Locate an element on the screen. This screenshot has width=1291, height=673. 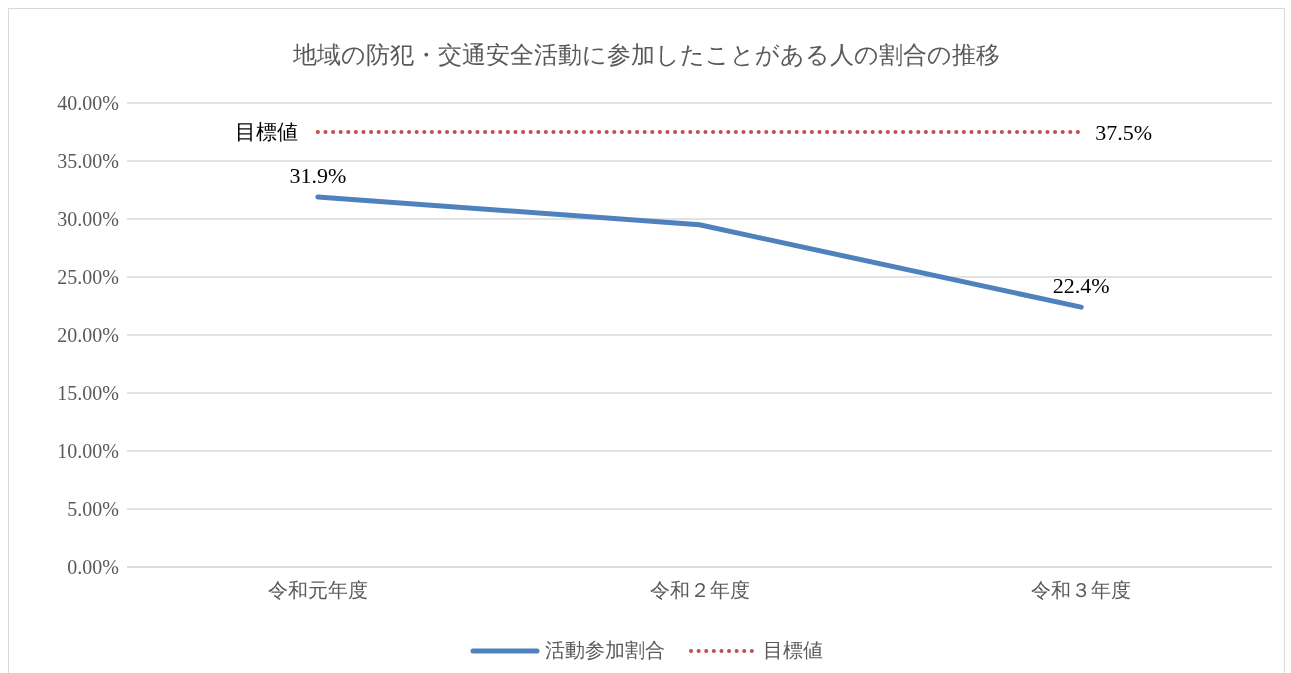
legend-label: 活動参加割合 is located at coordinates (604, 650).